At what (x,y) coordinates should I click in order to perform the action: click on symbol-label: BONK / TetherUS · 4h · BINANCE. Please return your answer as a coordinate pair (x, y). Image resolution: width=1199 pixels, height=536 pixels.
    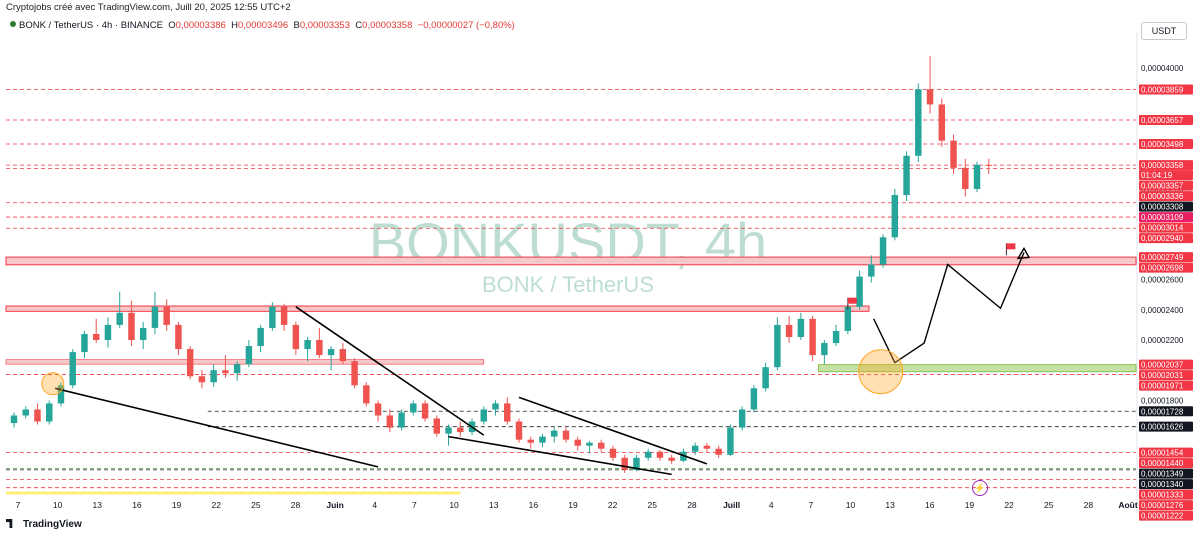
    Looking at the image, I should click on (91, 25).